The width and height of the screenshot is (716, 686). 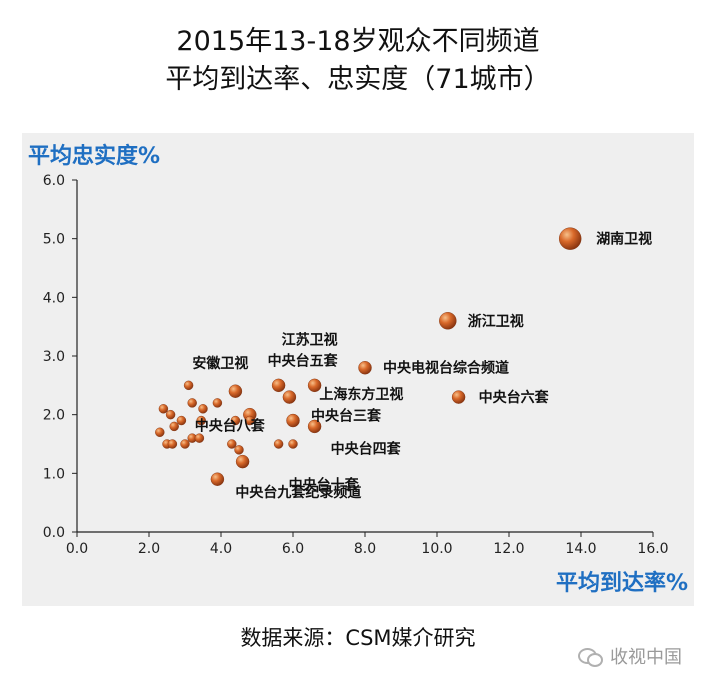 I want to click on watermark: 收视中国, so click(x=630, y=656).